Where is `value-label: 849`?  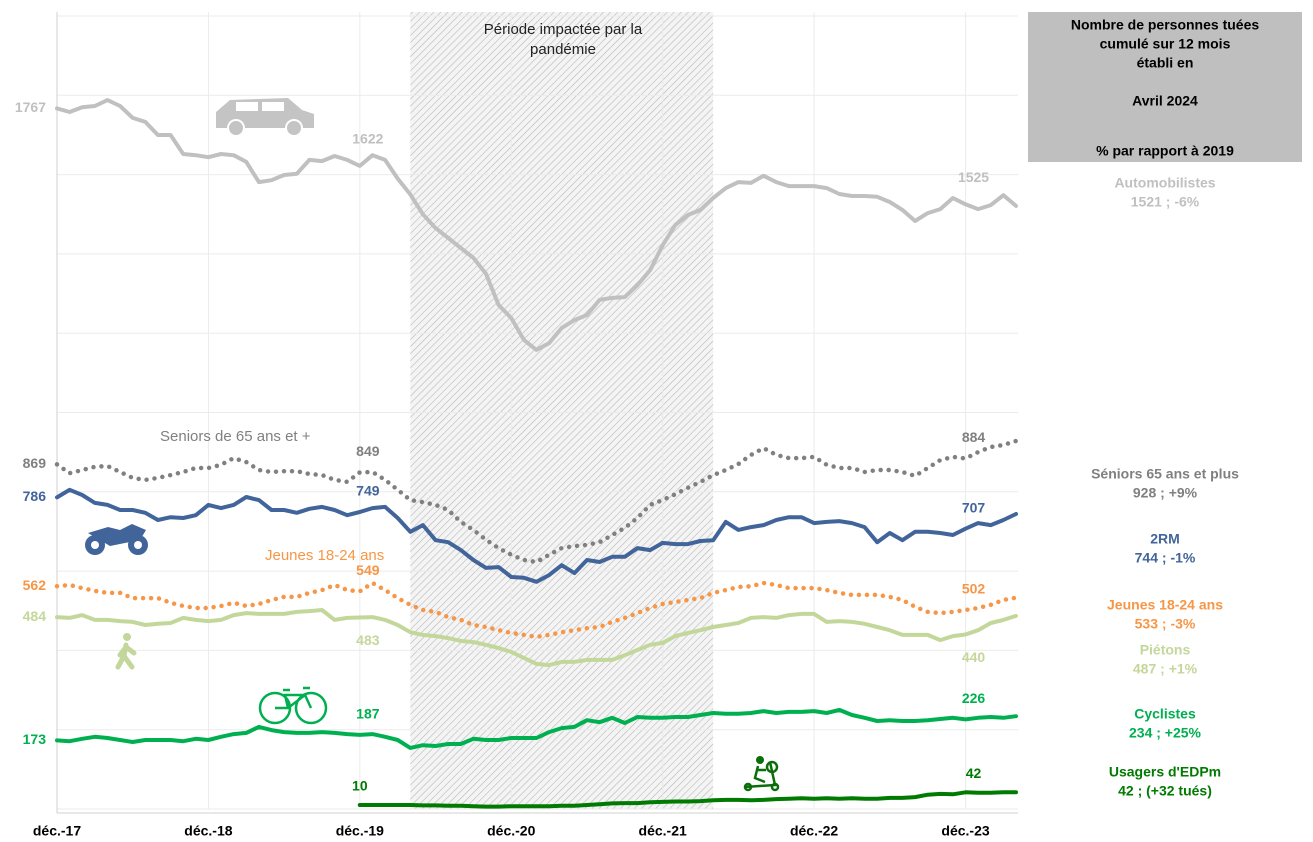 value-label: 849 is located at coordinates (368, 451).